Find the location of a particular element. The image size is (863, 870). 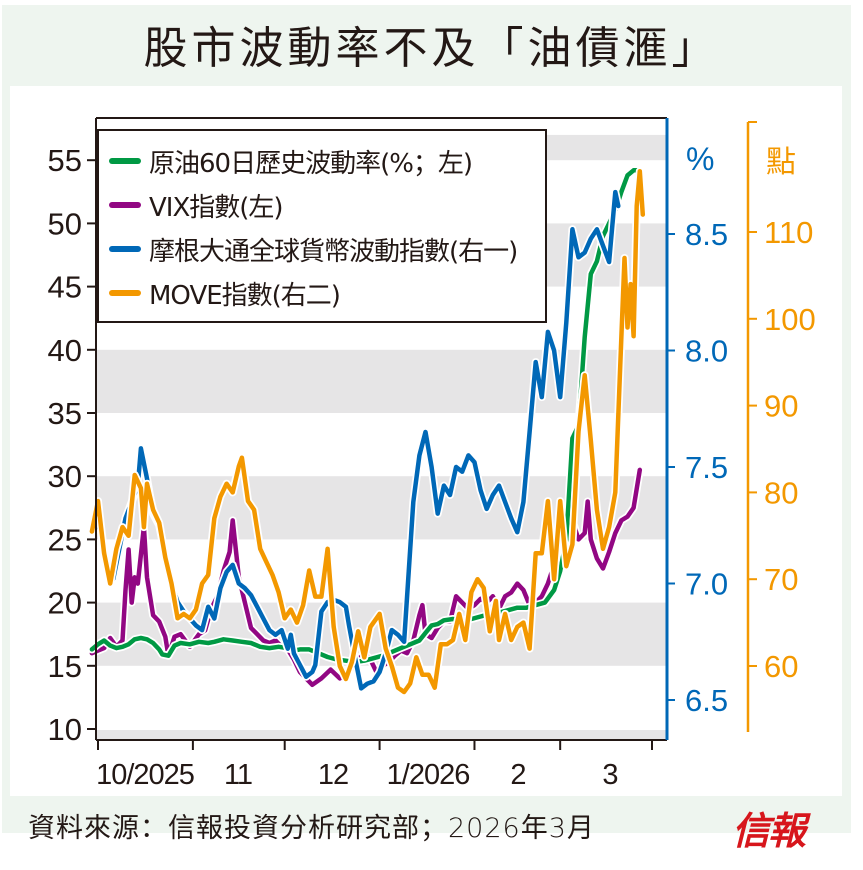

x-tick-label: 3 is located at coordinates (609, 775).